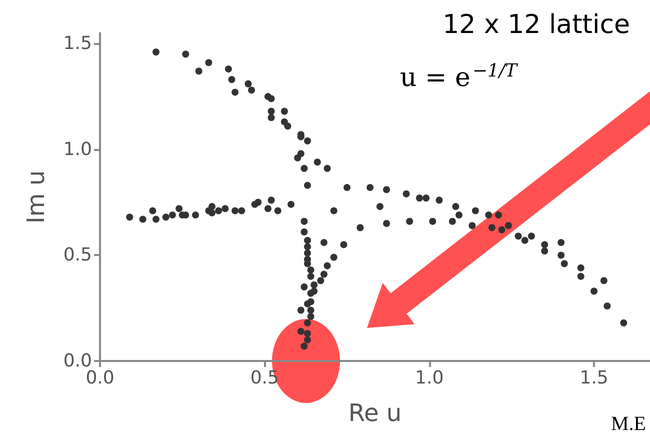 This screenshot has height=444, width=650. Describe the element at coordinates (375, 413) in the screenshot. I see `x-axis-title: Re u` at that location.